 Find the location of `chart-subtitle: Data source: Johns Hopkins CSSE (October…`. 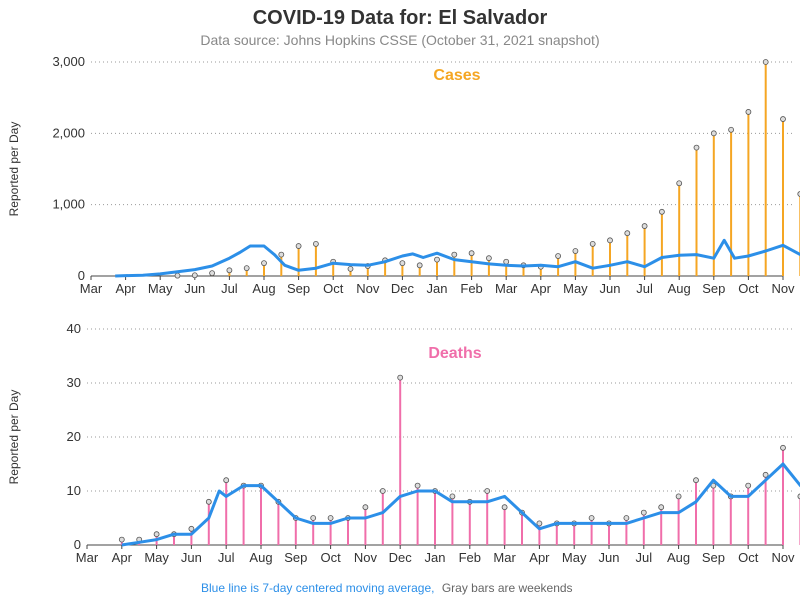

chart-subtitle: Data source: Johns Hopkins CSSE (October… is located at coordinates (399, 40).